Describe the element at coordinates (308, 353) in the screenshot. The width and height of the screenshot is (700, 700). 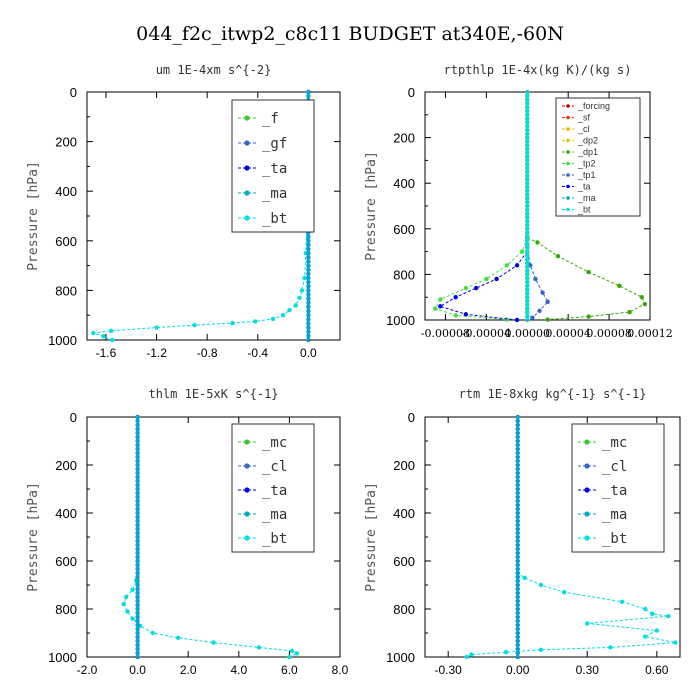
I see `x-tick-label: 0.0` at that location.